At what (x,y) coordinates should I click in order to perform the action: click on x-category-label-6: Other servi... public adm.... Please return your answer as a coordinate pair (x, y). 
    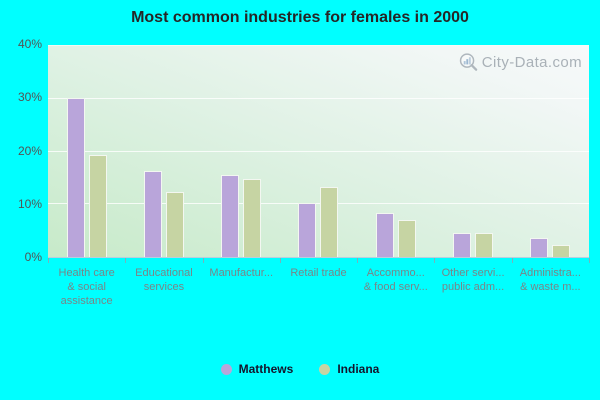
    Looking at the image, I should click on (472, 287).